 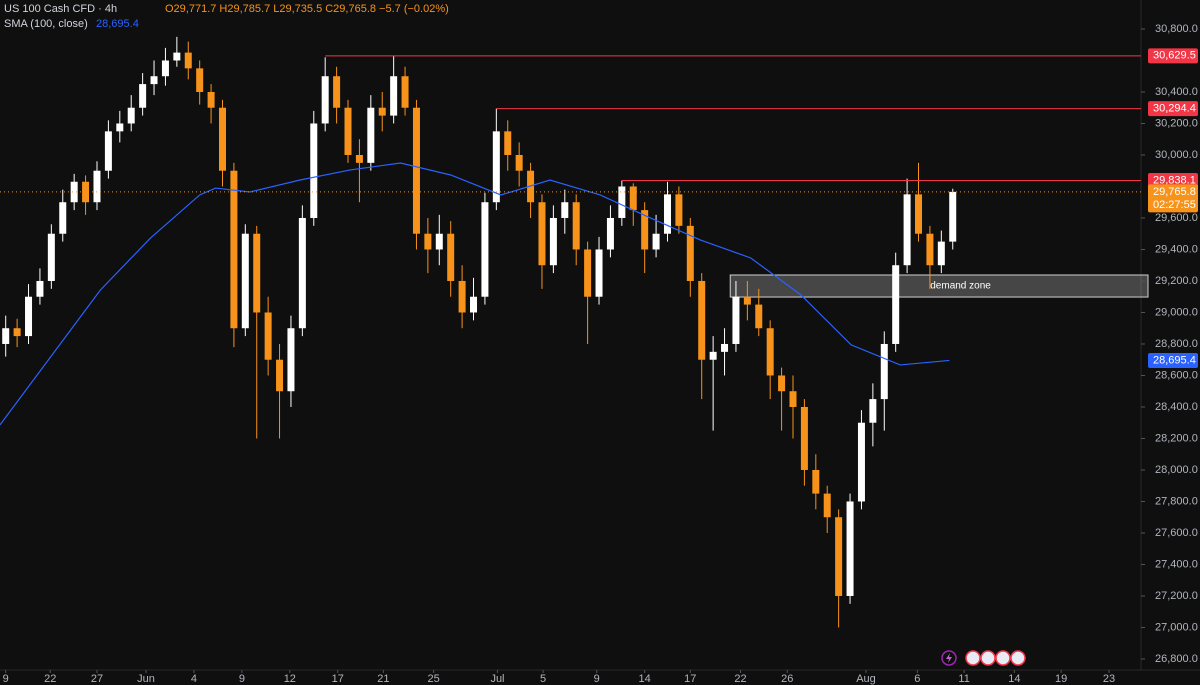 What do you see at coordinates (1174, 192) in the screenshot?
I see `price-label: 29,765.8` at bounding box center [1174, 192].